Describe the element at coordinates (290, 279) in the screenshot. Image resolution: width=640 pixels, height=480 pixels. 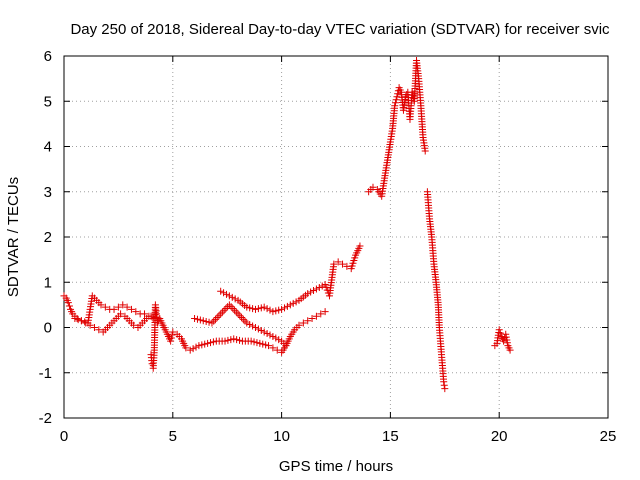
I see `series-evening-upper` at that location.